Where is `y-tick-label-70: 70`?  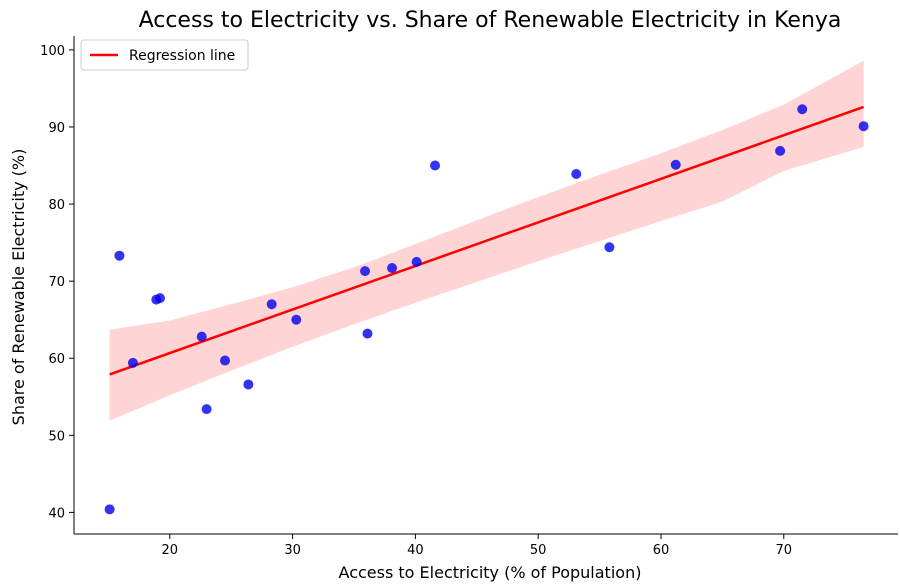 y-tick-label-70: 70 is located at coordinates (56, 282).